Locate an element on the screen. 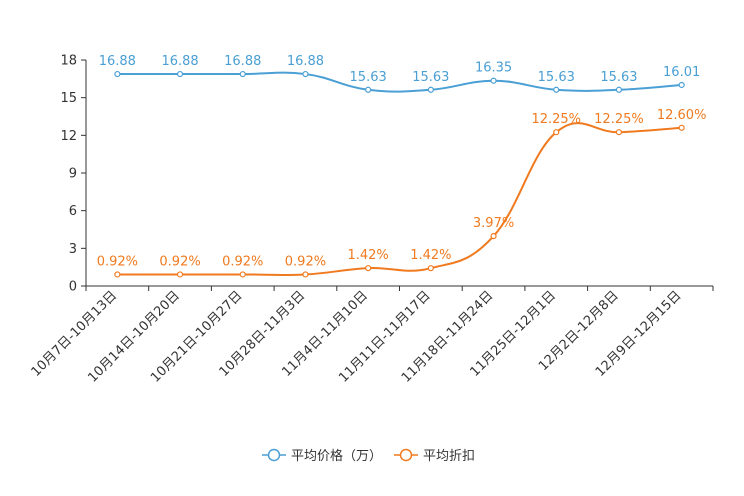 Image resolution: width=744 pixels, height=496 pixels. y-tick-label: 6 is located at coordinates (73, 211).